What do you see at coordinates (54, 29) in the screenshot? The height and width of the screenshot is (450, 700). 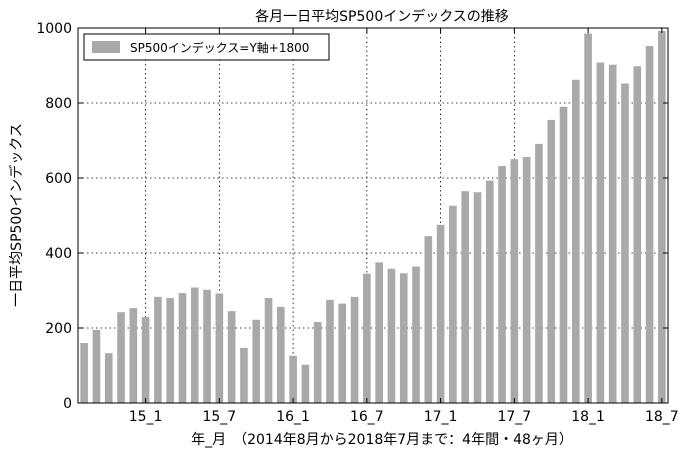 I see `y-tick-label: 1000` at bounding box center [54, 29].